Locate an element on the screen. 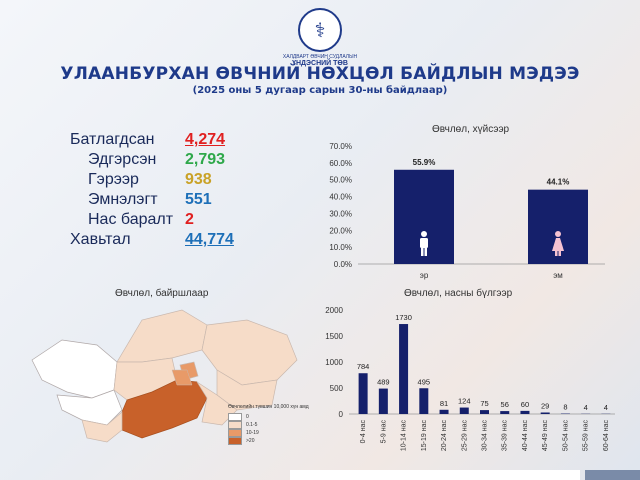 This screenshot has width=640, height=480. female-icon is located at coordinates (558, 243).